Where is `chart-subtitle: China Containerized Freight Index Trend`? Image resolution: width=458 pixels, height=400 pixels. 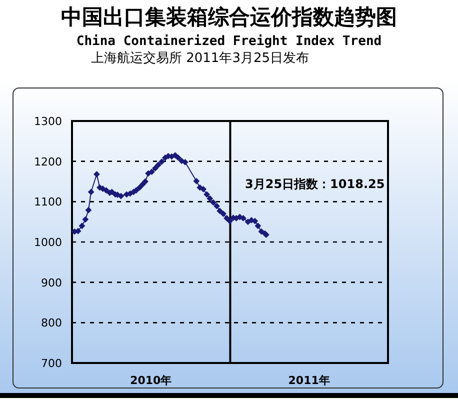
chart-subtitle: China Containerized Freight Index Trend is located at coordinates (229, 41).